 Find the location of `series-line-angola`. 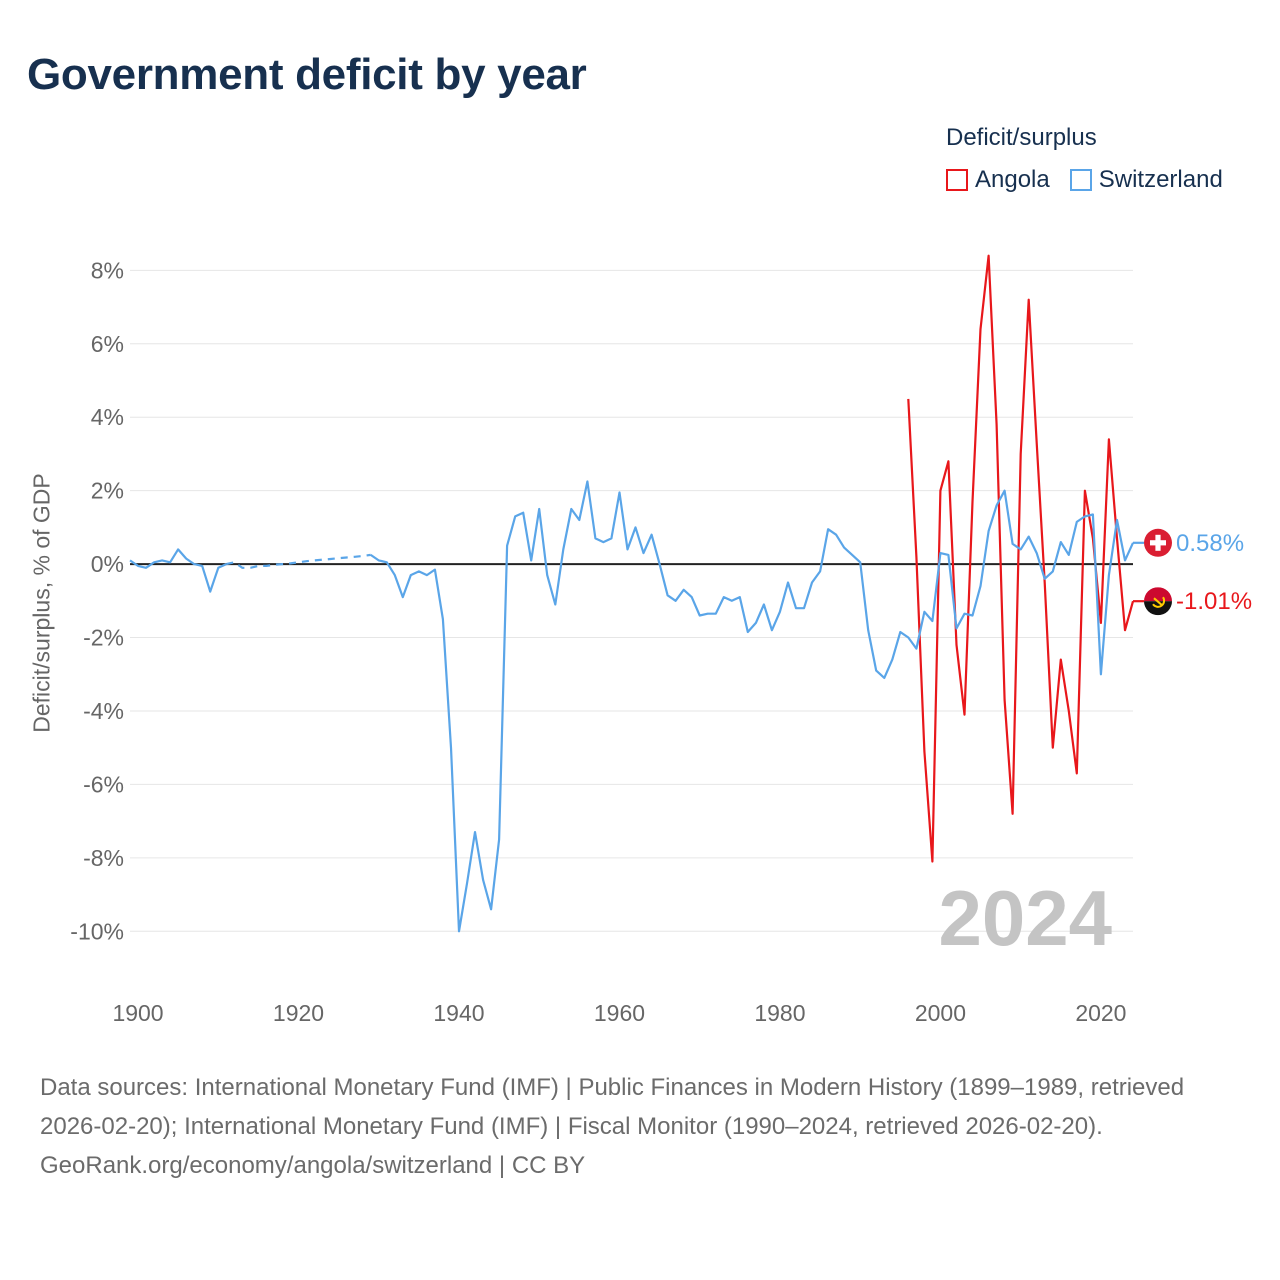

series-line-angola is located at coordinates (1021, 558).